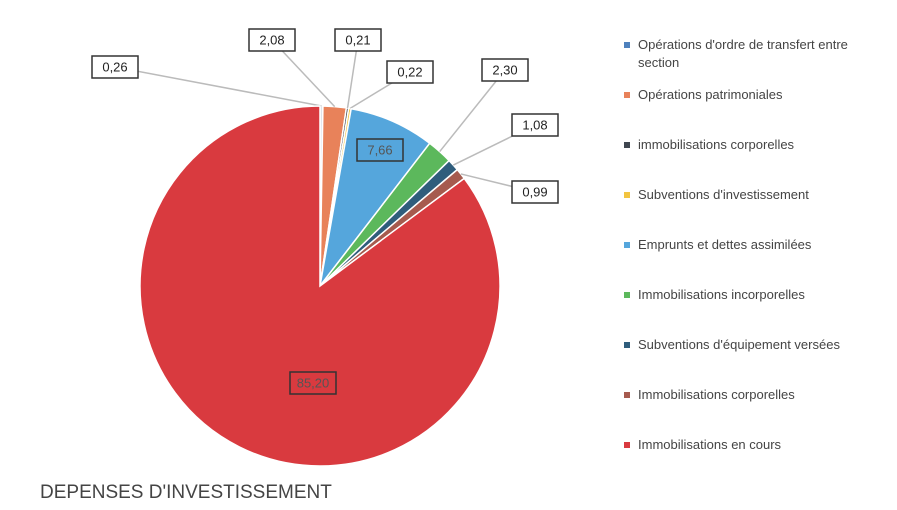 This screenshot has width=897, height=510. I want to click on data-label: 0,22, so click(409, 71).